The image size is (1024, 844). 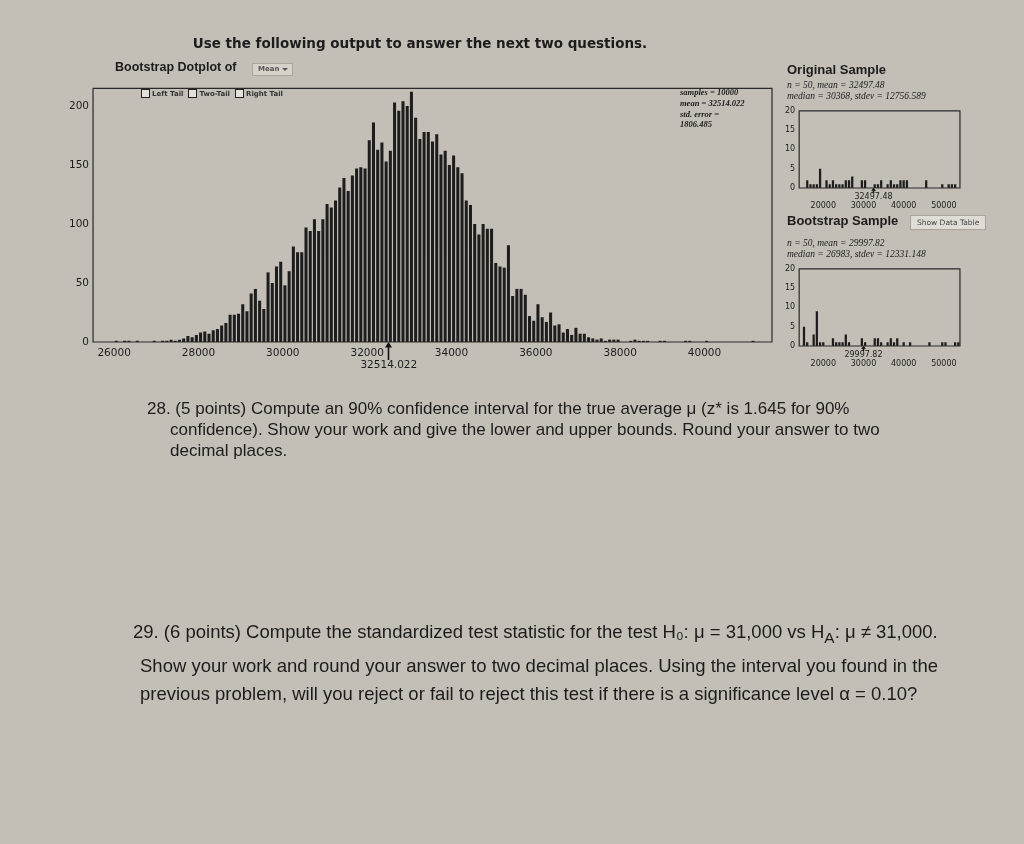 I want to click on text: n = 50, mean = 32497.48, so click(x=836, y=85).